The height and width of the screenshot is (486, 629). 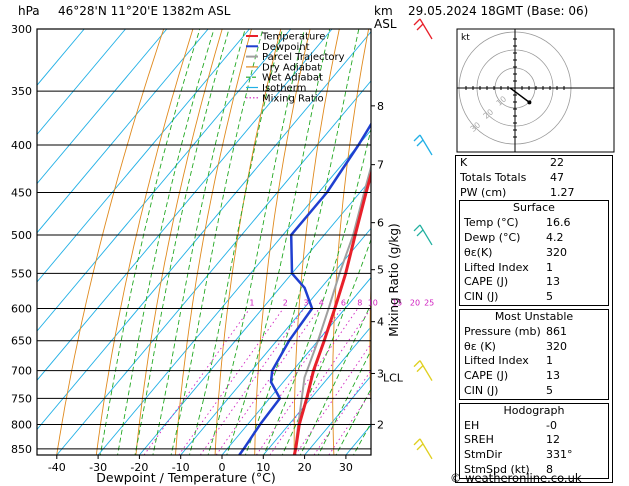 I want to click on index-value: 331°, so click(x=559, y=455).